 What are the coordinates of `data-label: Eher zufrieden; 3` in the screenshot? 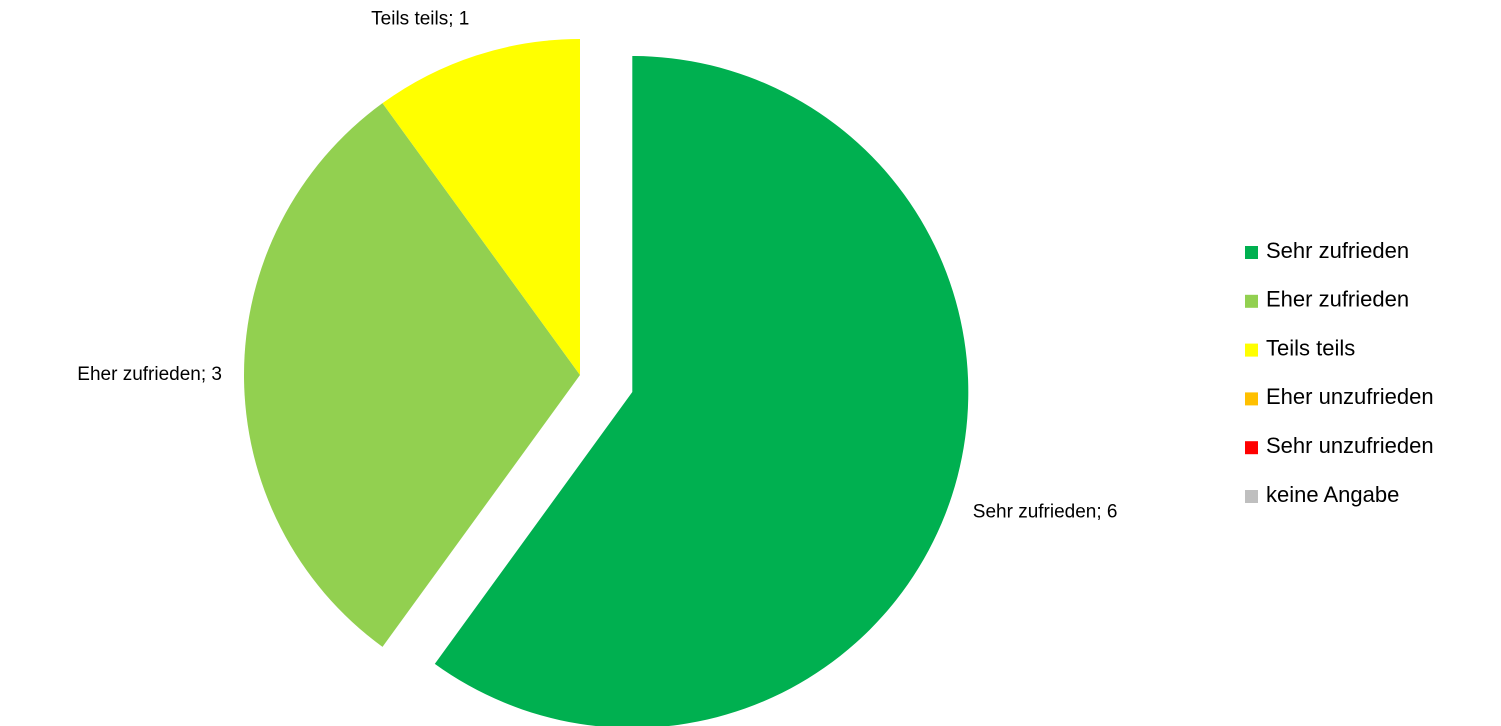 It's located at (149, 374).